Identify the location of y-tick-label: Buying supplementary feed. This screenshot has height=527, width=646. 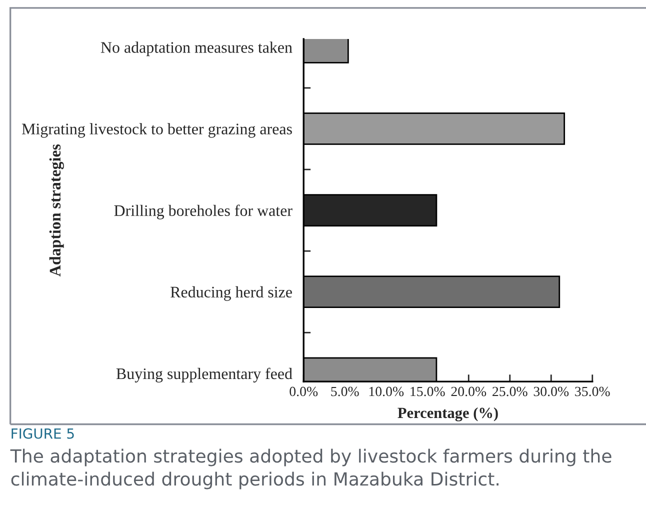
(204, 375).